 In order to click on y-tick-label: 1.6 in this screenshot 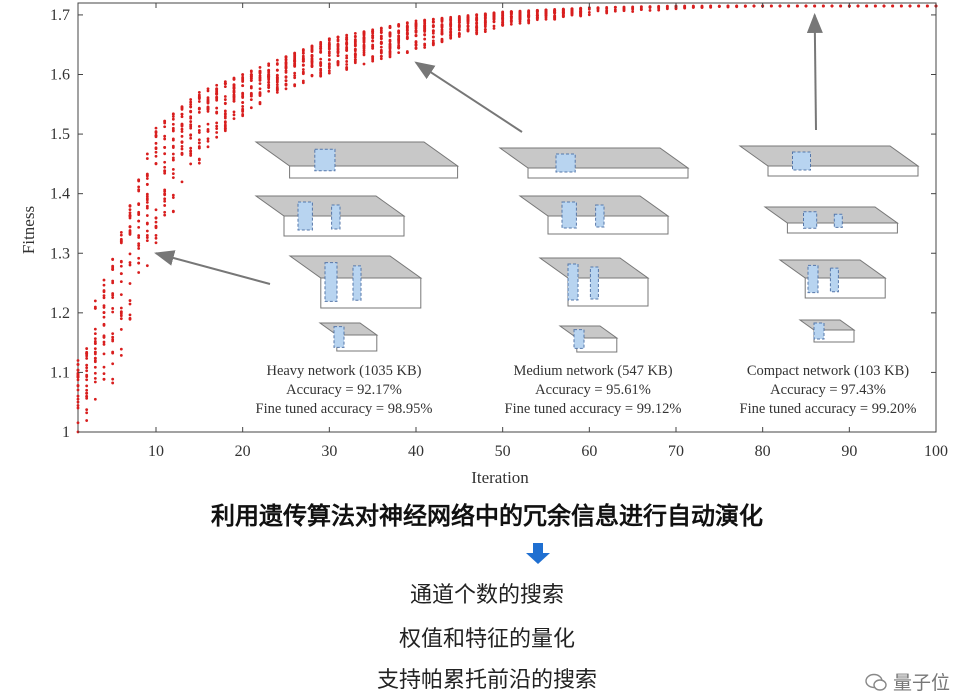, I will do `click(60, 75)`.